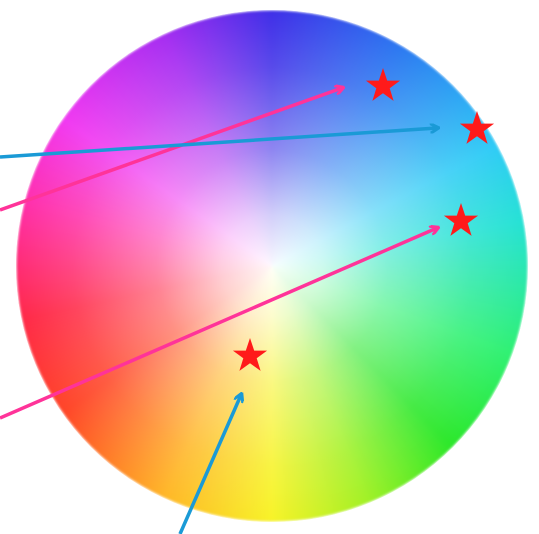 The image size is (539, 534). Describe the element at coordinates (218, 143) in the screenshot. I see `arrow-blue-upper` at that location.